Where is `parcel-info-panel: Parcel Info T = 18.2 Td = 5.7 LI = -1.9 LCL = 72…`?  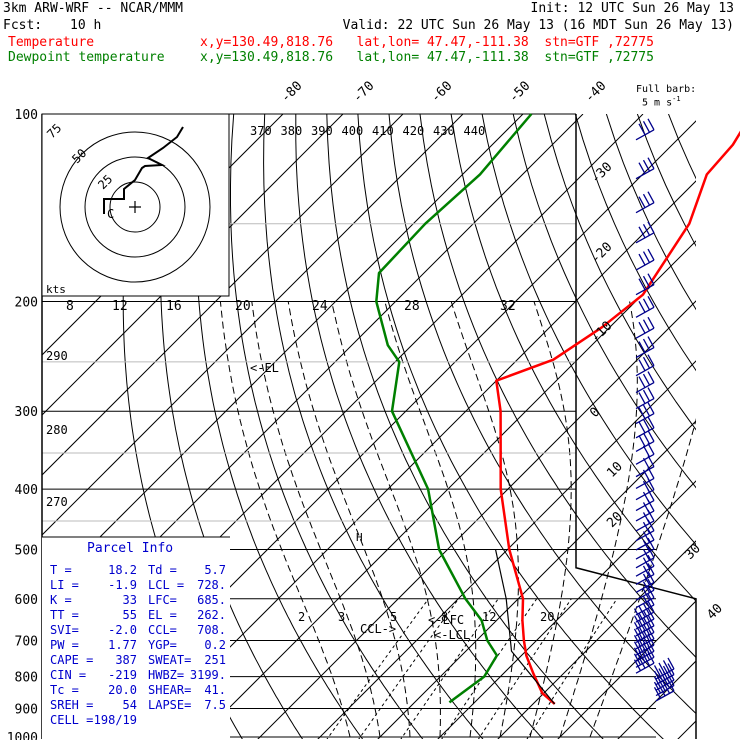 parcel-info-panel: Parcel Info T = 18.2 Td = 5.7 LI = -1.9 LCL = 72… is located at coordinates (136, 637).